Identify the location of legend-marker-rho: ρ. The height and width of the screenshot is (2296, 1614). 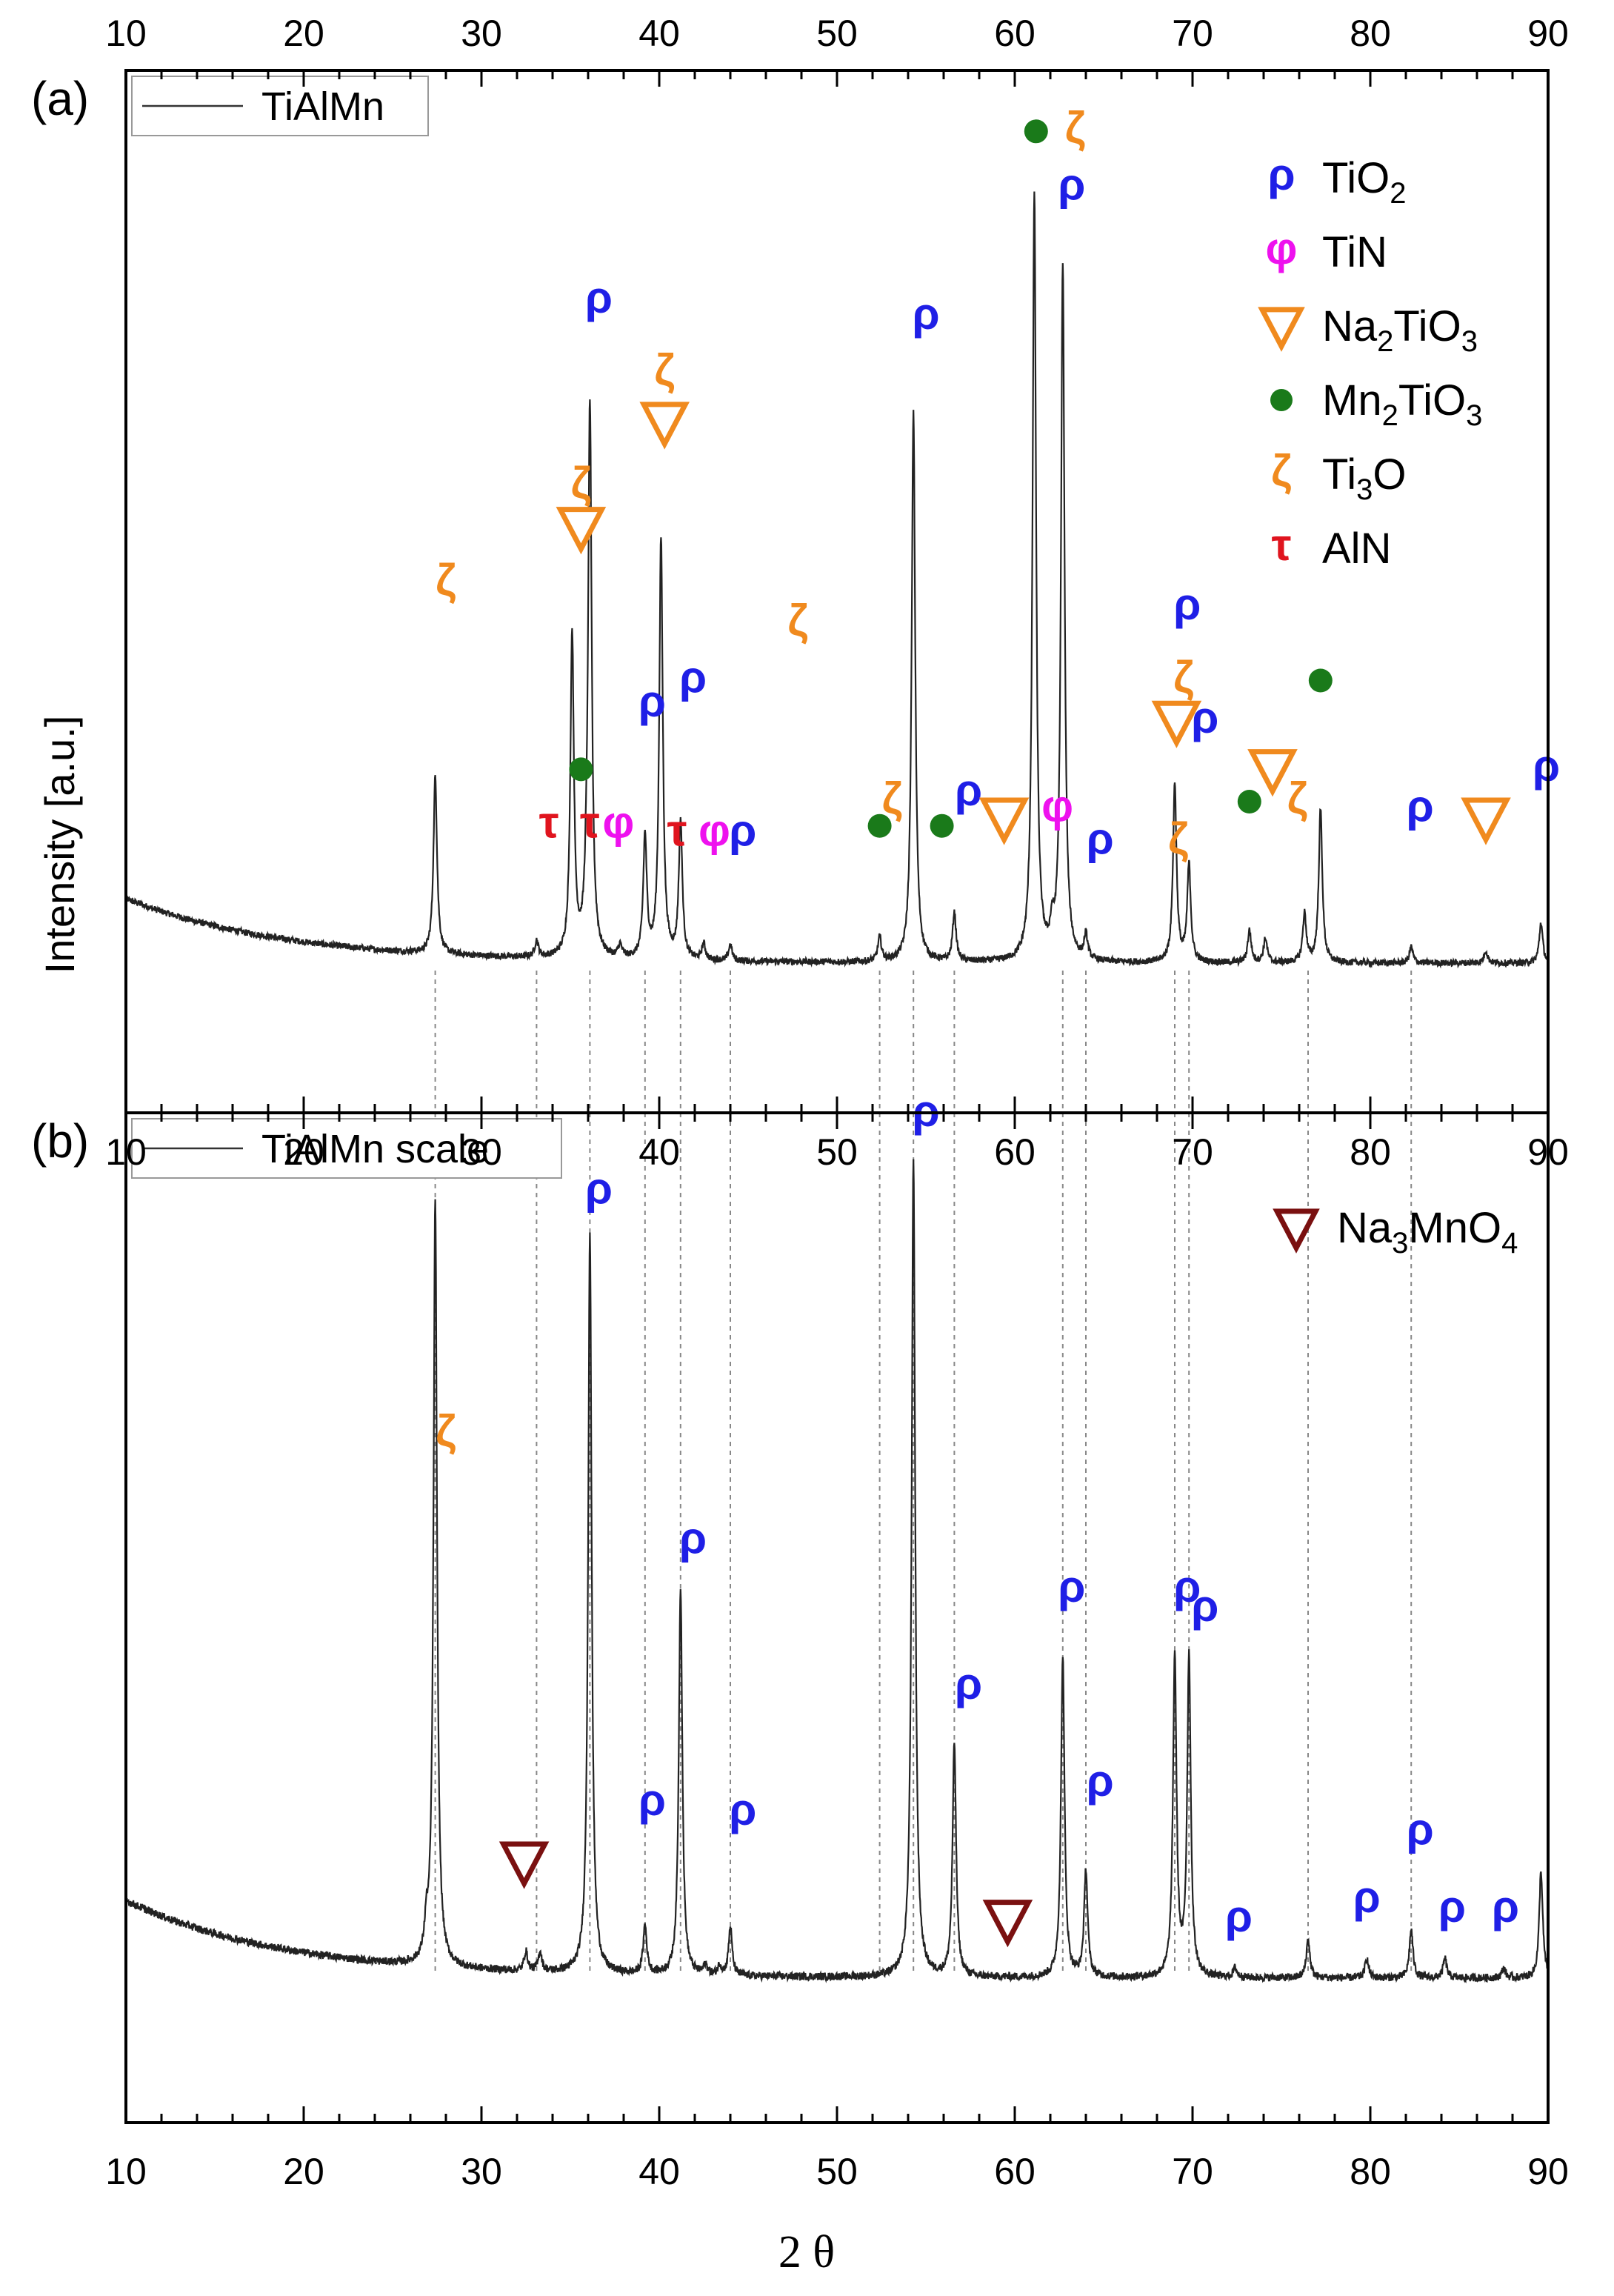
(1281, 175).